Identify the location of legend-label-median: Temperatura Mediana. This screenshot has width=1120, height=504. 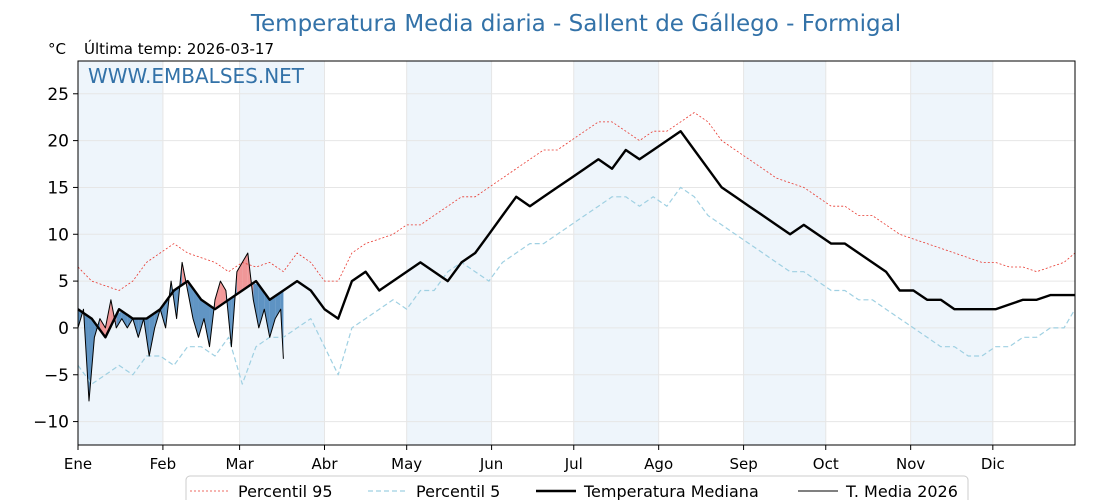
(671, 491).